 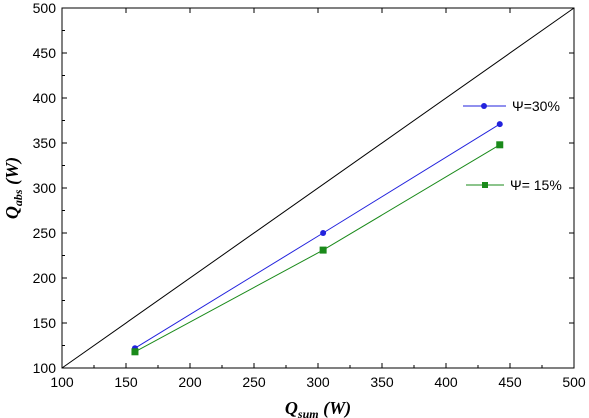 What do you see at coordinates (574, 382) in the screenshot?
I see `x-tick-label: 500` at bounding box center [574, 382].